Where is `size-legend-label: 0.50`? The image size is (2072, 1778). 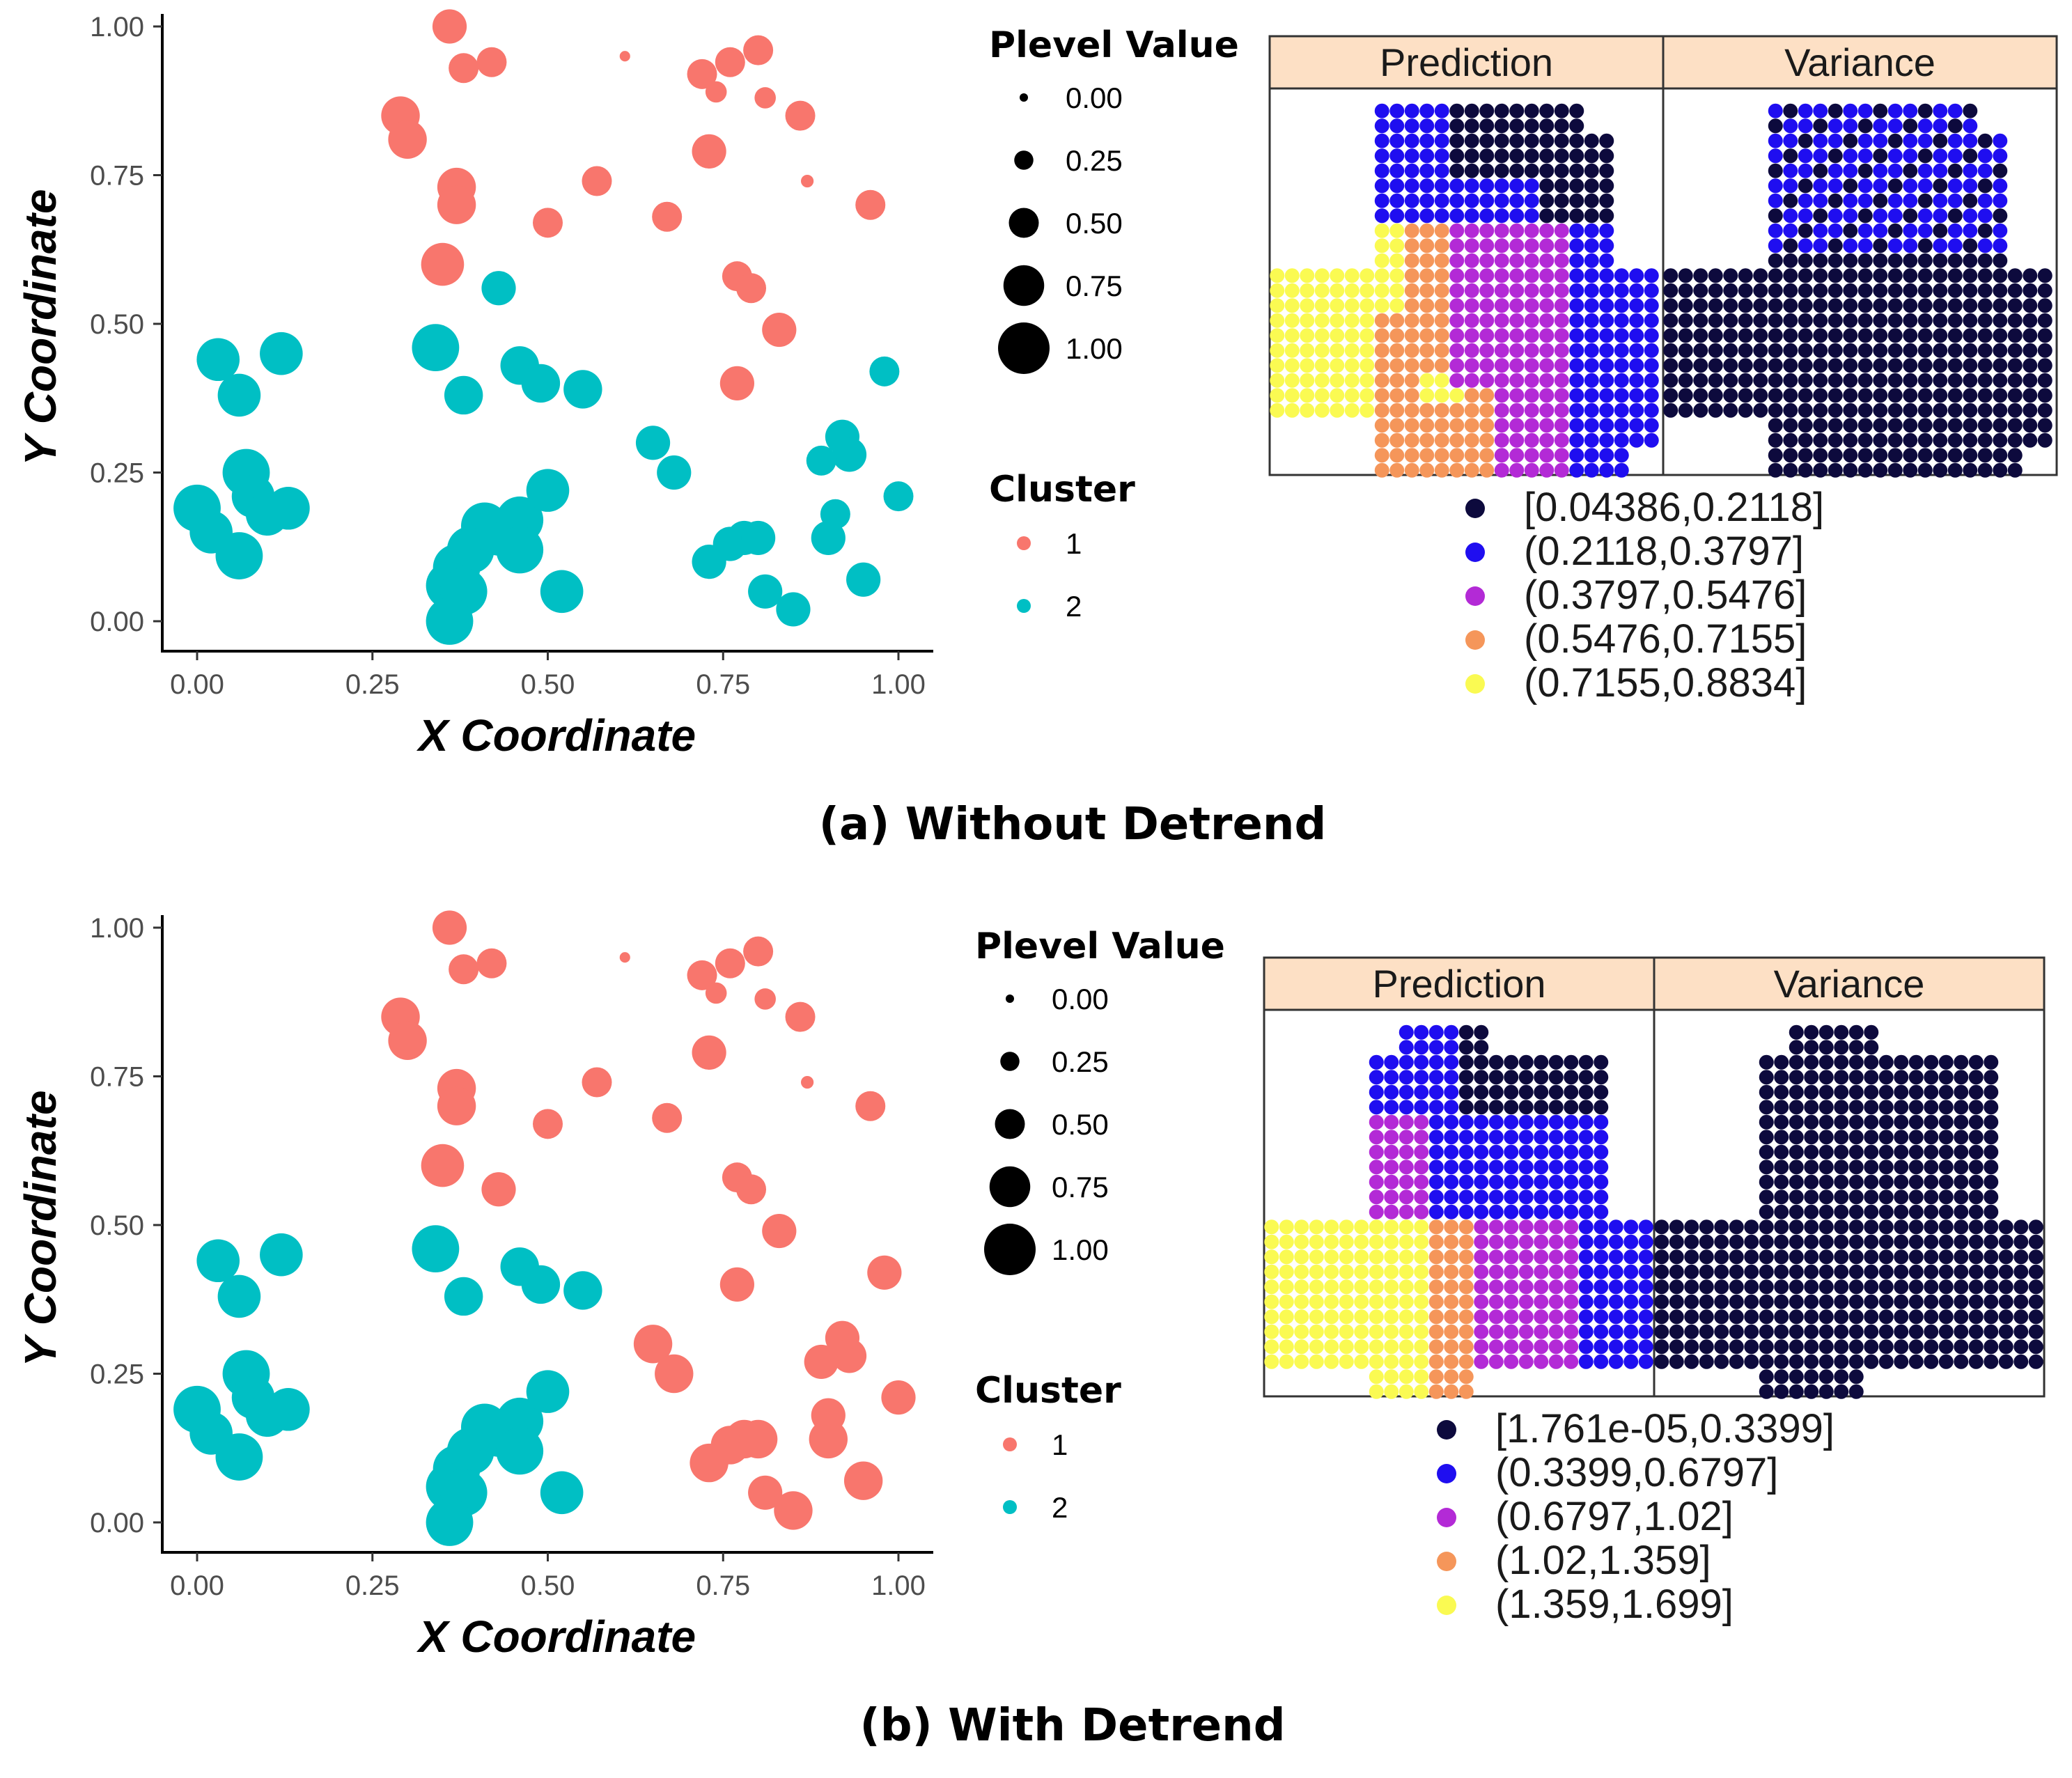 size-legend-label: 0.50 is located at coordinates (1080, 1124).